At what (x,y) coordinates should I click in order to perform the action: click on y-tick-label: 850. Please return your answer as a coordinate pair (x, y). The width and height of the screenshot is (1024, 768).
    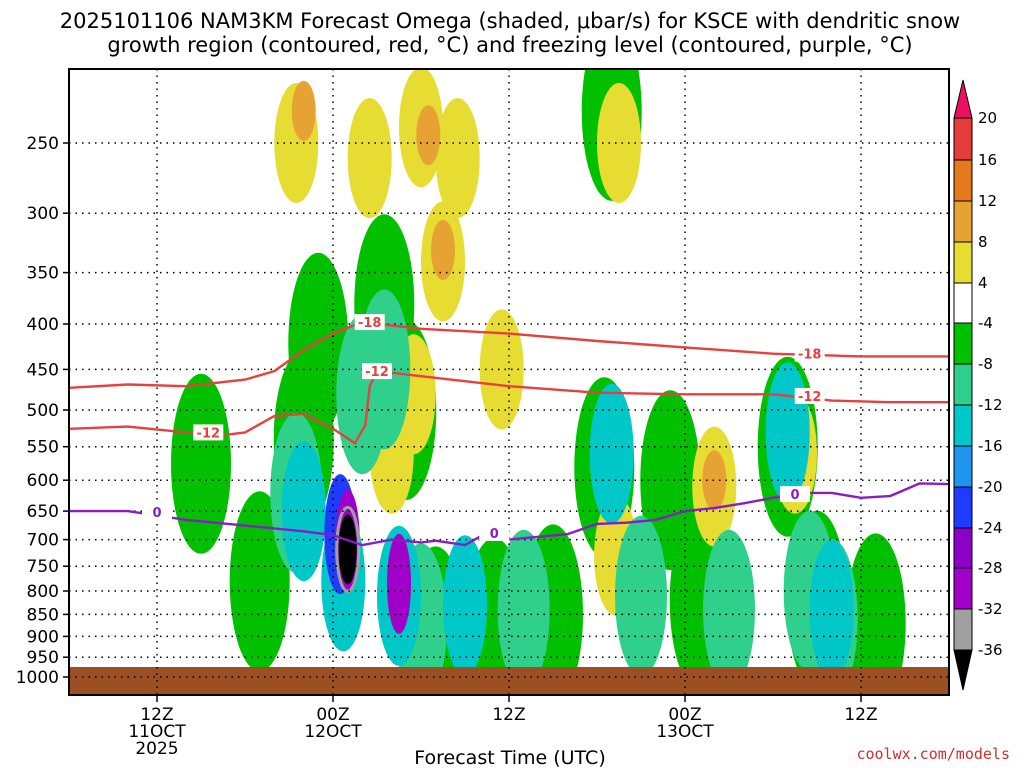
    Looking at the image, I should click on (43, 615).